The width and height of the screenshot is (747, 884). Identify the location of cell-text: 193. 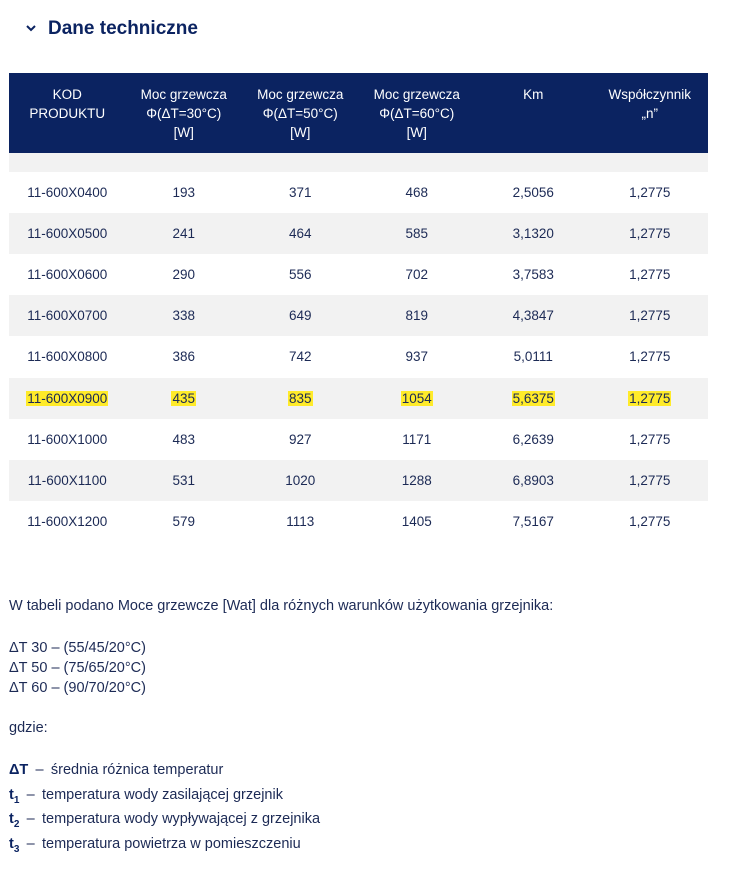
(184, 192).